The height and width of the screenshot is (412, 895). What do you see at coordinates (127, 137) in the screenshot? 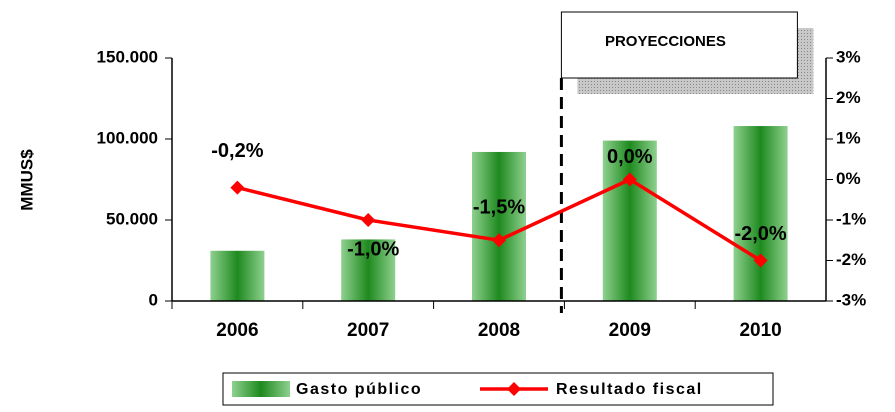
I see `y-tick-label: 100.000` at bounding box center [127, 137].